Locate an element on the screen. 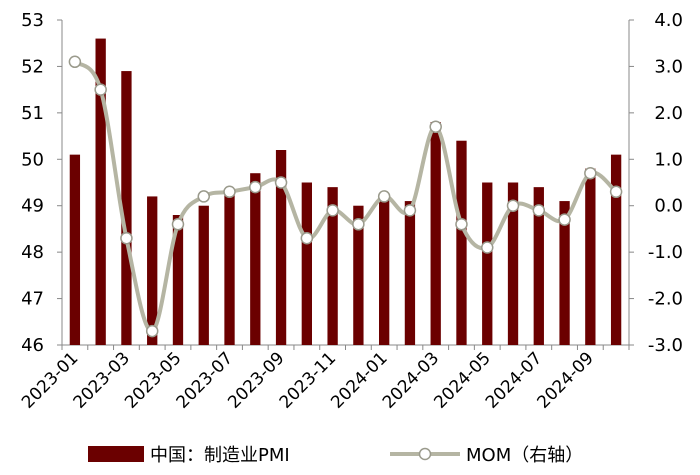 The width and height of the screenshot is (700, 475). left-tick-label: 47 is located at coordinates (32, 299).